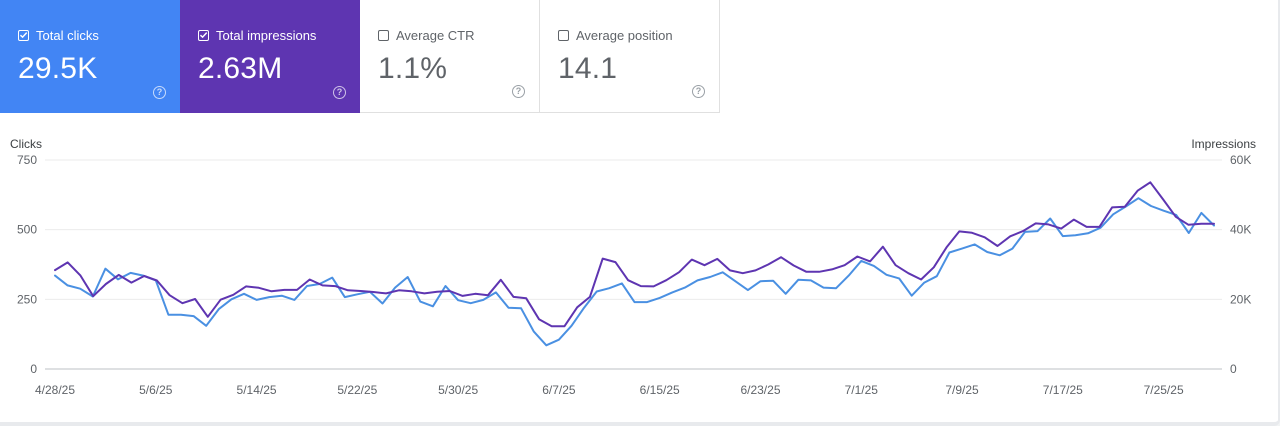  Describe the element at coordinates (760, 390) in the screenshot. I see `x-tick-label: 6/23/25` at that location.